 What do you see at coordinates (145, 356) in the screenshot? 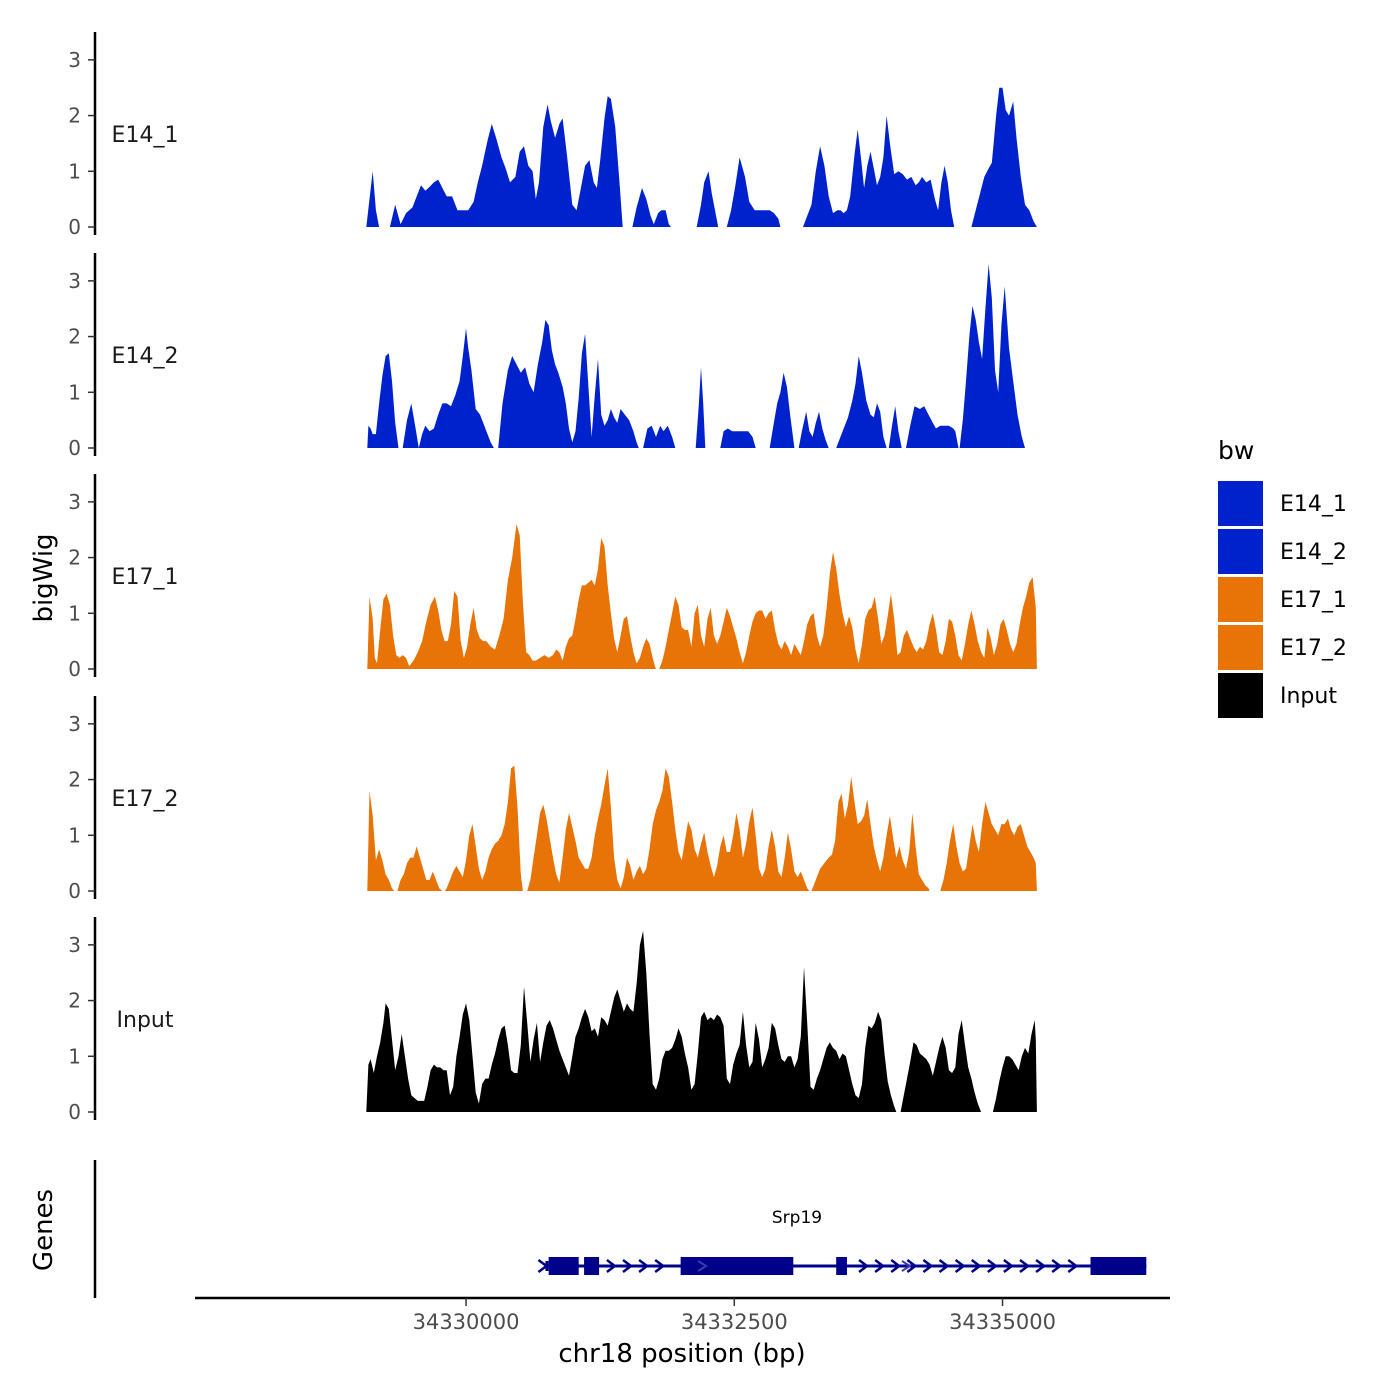
I see `track-label: E14_2` at bounding box center [145, 356].